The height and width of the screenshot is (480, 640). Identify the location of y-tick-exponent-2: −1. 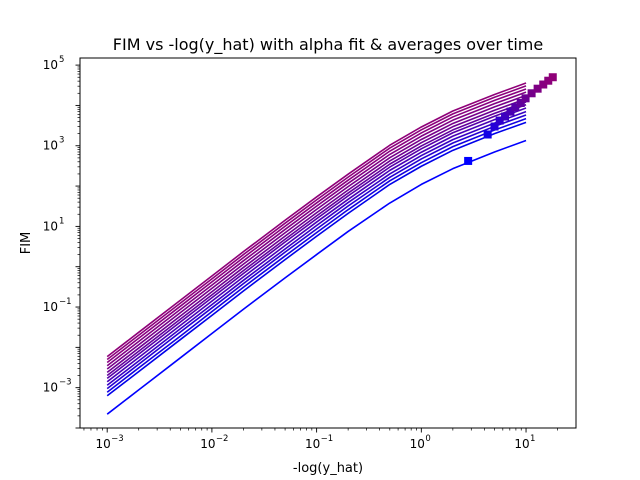
(65, 302).